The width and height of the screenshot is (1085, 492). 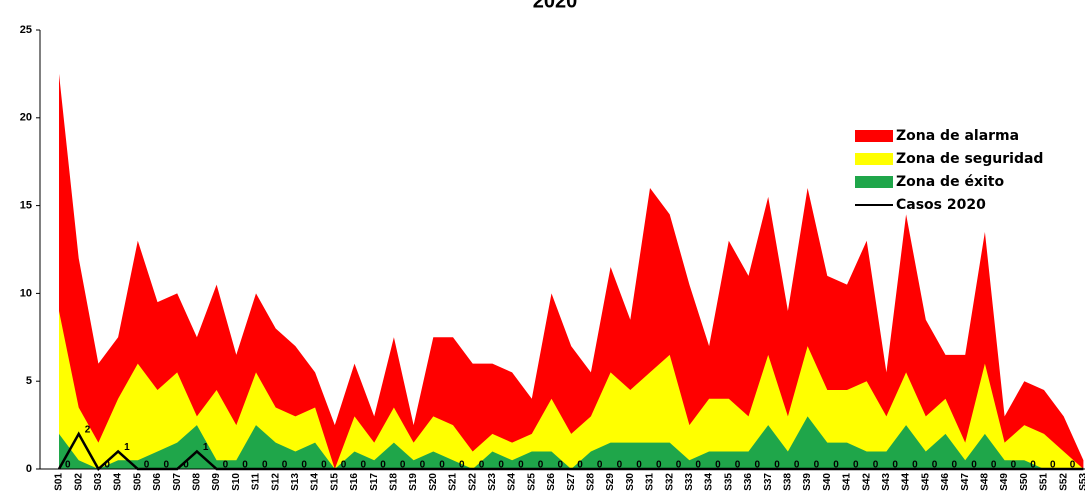 What do you see at coordinates (26, 206) in the screenshot?
I see `y-tick-label: 15` at bounding box center [26, 206].